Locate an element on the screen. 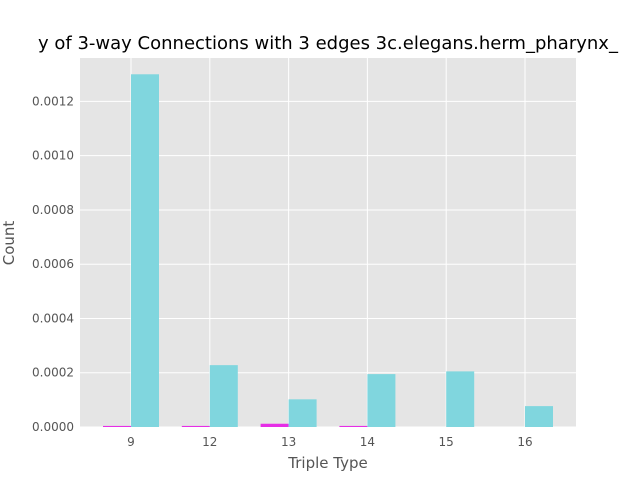 Image resolution: width=640 pixels, height=480 pixels. x-tick-label: 15 is located at coordinates (446, 442).